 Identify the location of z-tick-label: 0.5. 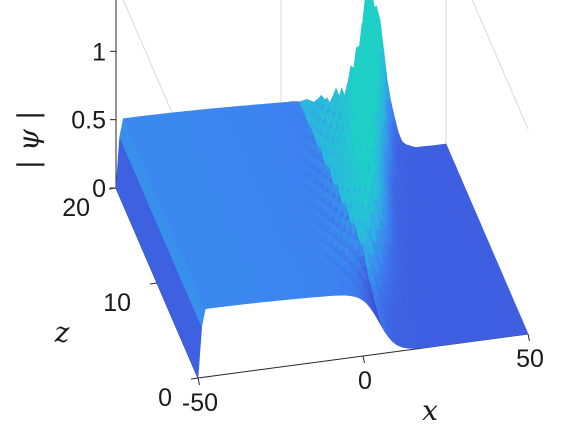
(88, 121).